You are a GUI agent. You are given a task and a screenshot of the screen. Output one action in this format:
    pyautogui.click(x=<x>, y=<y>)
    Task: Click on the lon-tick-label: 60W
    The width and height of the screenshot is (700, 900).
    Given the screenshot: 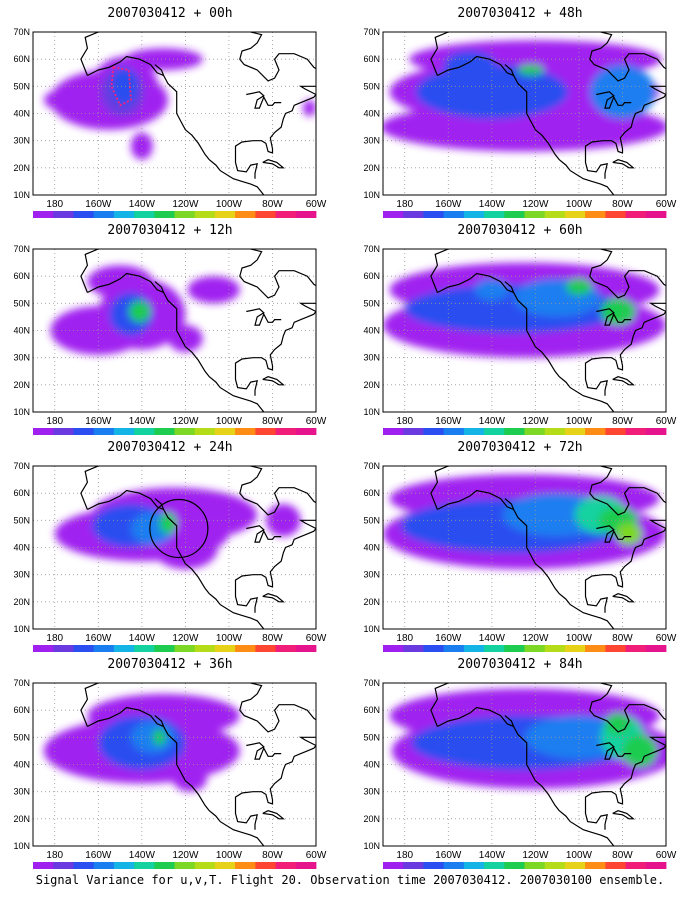 What is the action you would take?
    pyautogui.click(x=316, y=638)
    